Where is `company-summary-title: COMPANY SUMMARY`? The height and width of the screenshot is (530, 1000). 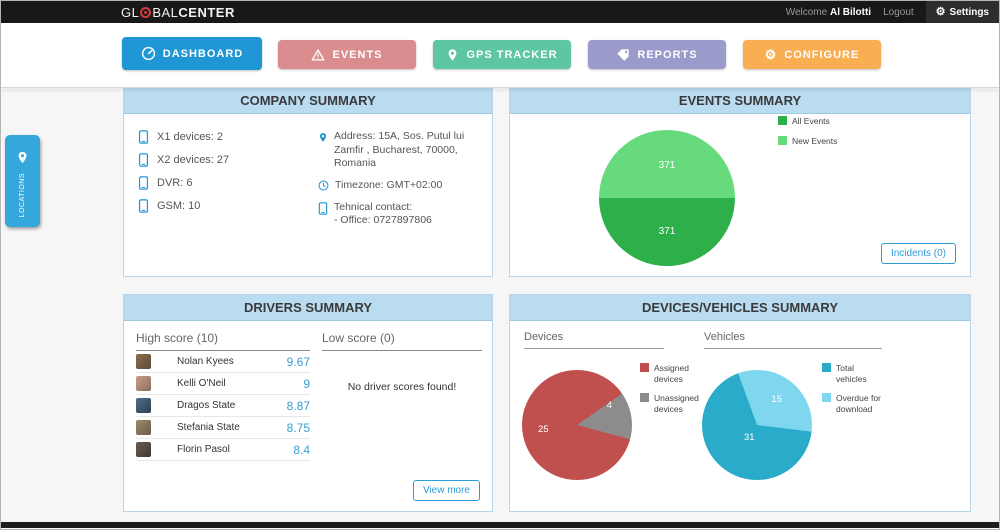
company-summary-title: COMPANY SUMMARY is located at coordinates (308, 101).